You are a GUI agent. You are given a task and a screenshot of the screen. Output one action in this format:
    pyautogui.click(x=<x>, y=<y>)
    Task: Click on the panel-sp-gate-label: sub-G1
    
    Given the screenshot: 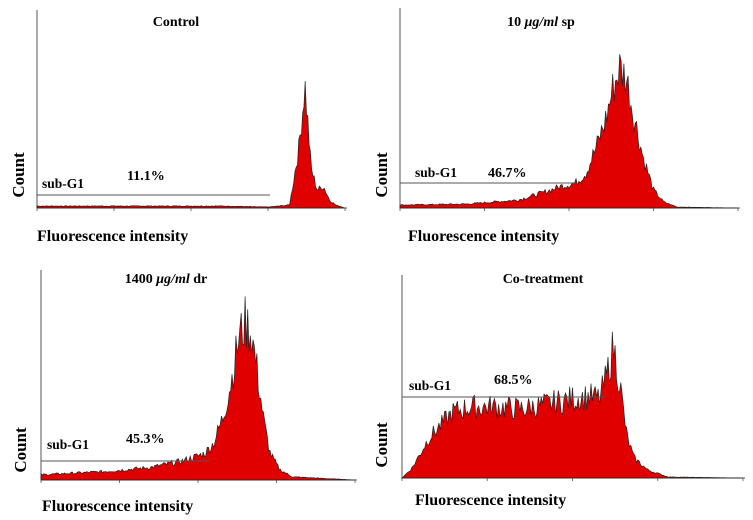 What is the action you would take?
    pyautogui.click(x=436, y=172)
    